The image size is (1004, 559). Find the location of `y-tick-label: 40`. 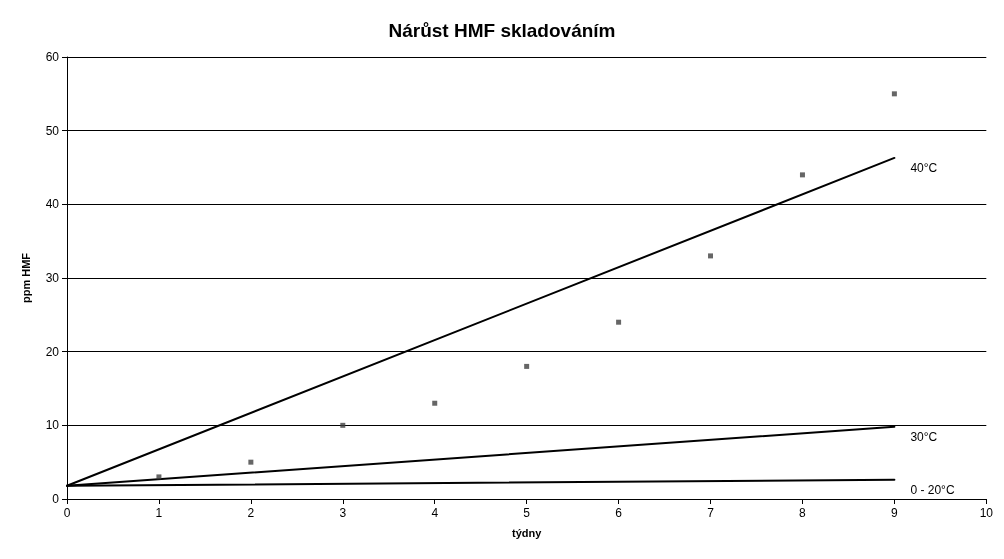

y-tick-label: 40 is located at coordinates (52, 204).